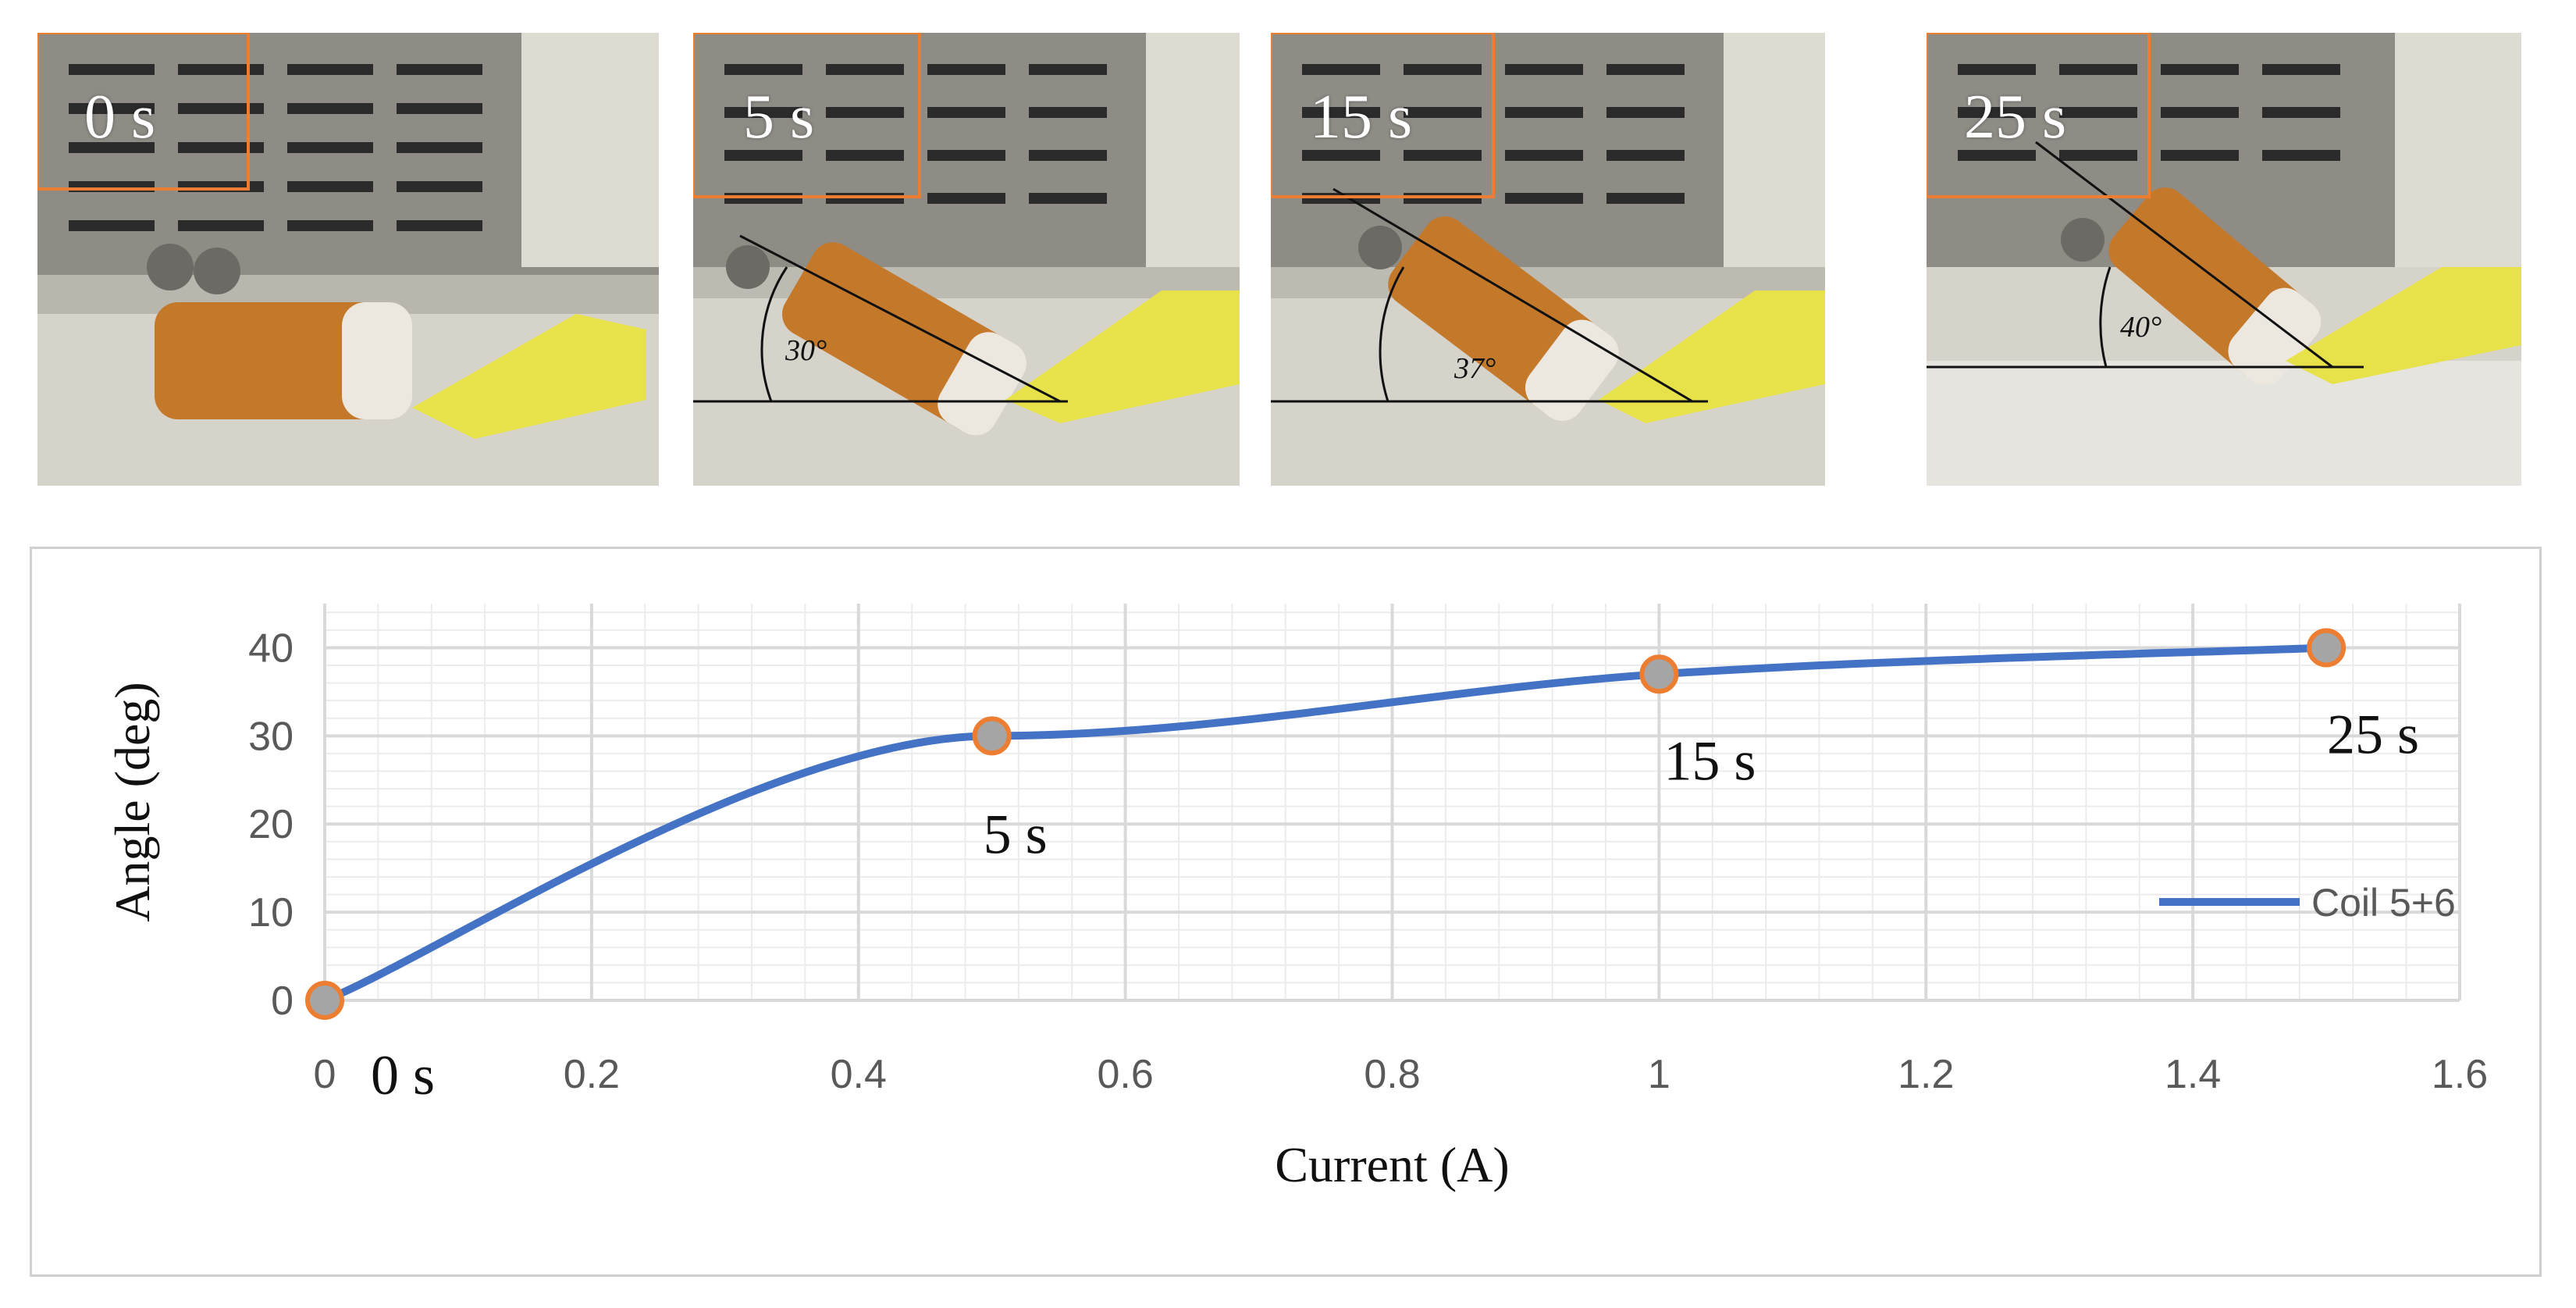  I want to click on photo-panel-5s: 5 s 30°, so click(966, 259).